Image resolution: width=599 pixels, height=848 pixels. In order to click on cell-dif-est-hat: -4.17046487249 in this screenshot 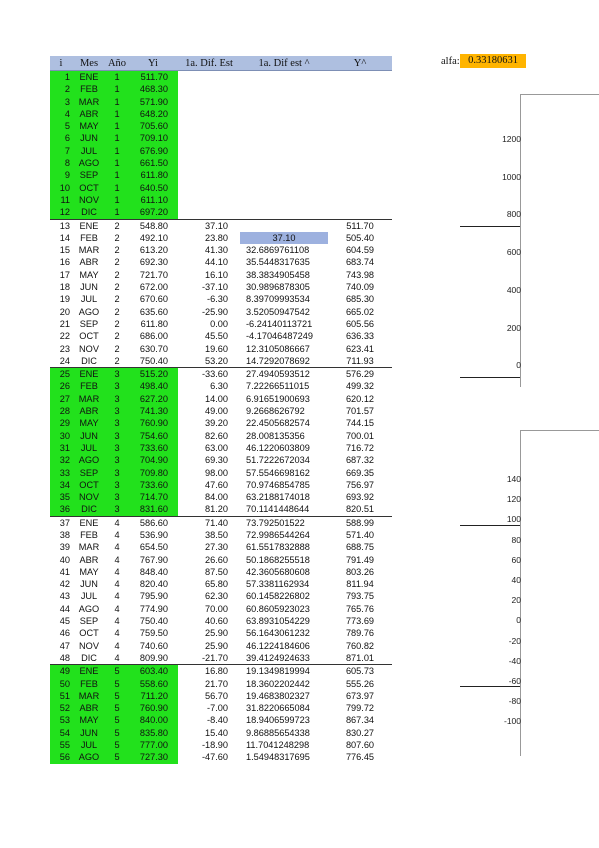, I will do `click(279, 336)`.